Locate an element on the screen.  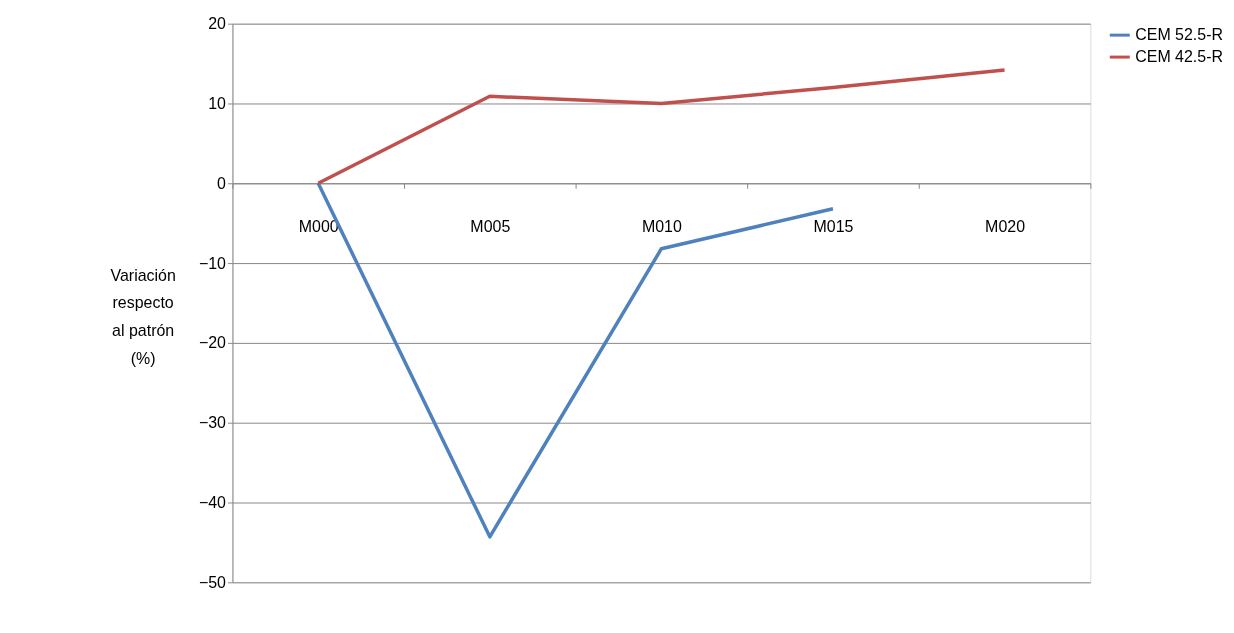
y-tick-label: 20 is located at coordinates (217, 24).